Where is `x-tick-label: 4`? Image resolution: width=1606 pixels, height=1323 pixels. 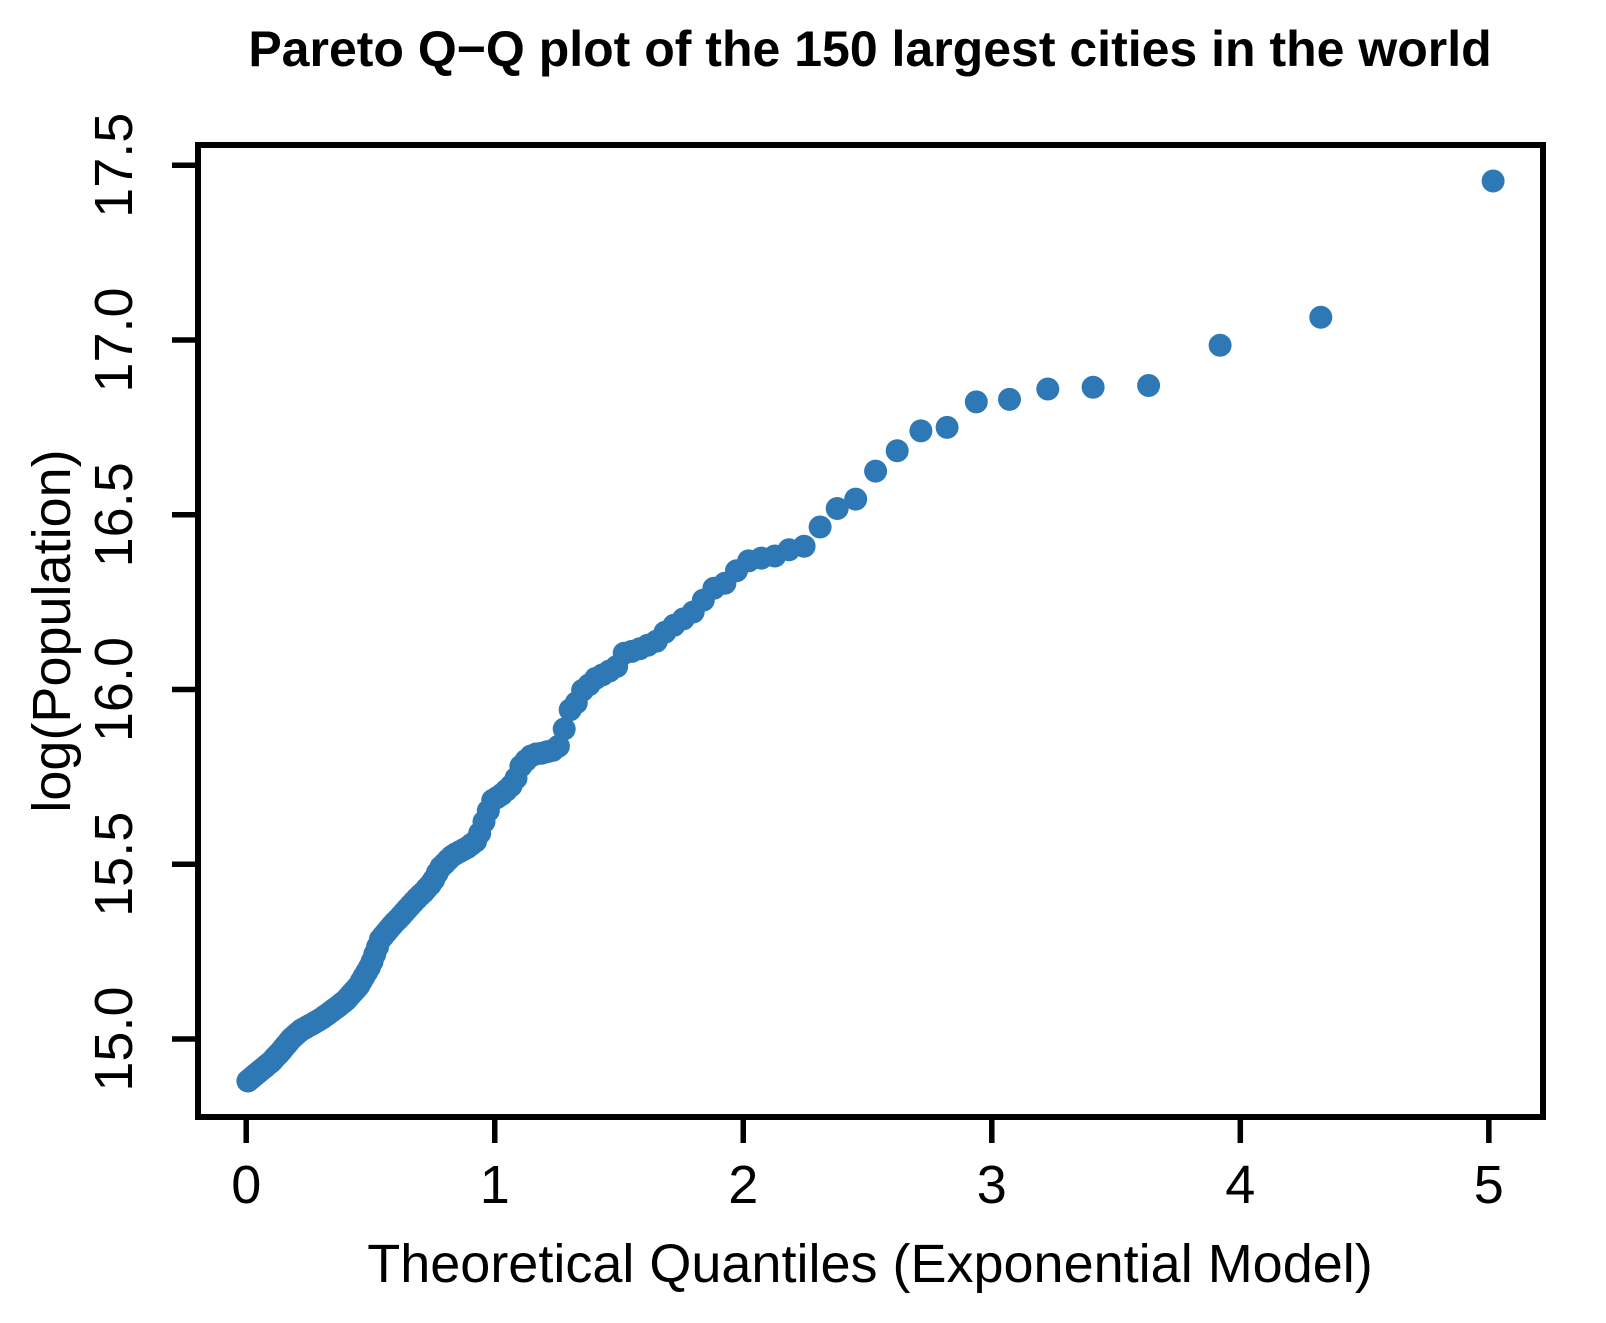 x-tick-label: 4 is located at coordinates (1240, 1185).